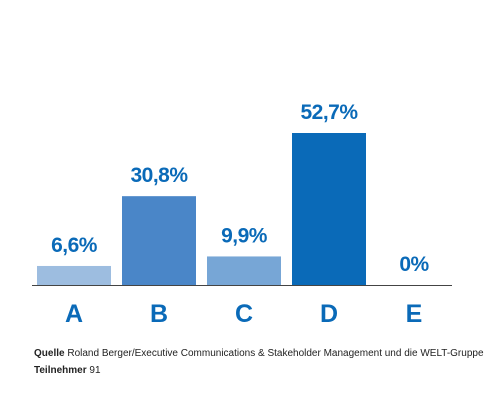 The width and height of the screenshot is (489, 409). What do you see at coordinates (60, 370) in the screenshot?
I see `participants-label: Teilnehmer` at bounding box center [60, 370].